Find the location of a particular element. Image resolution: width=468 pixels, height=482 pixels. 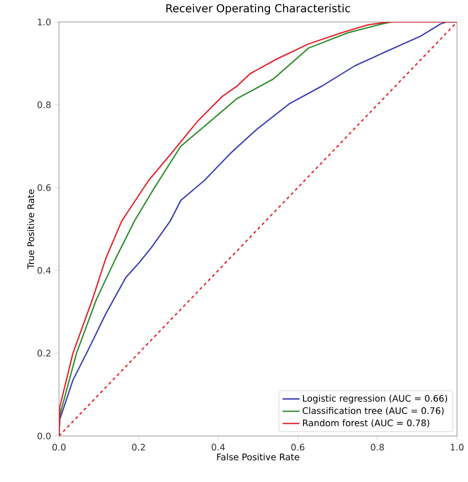

legend-label: Logistic regression (AUC = 0.66) is located at coordinates (375, 399).